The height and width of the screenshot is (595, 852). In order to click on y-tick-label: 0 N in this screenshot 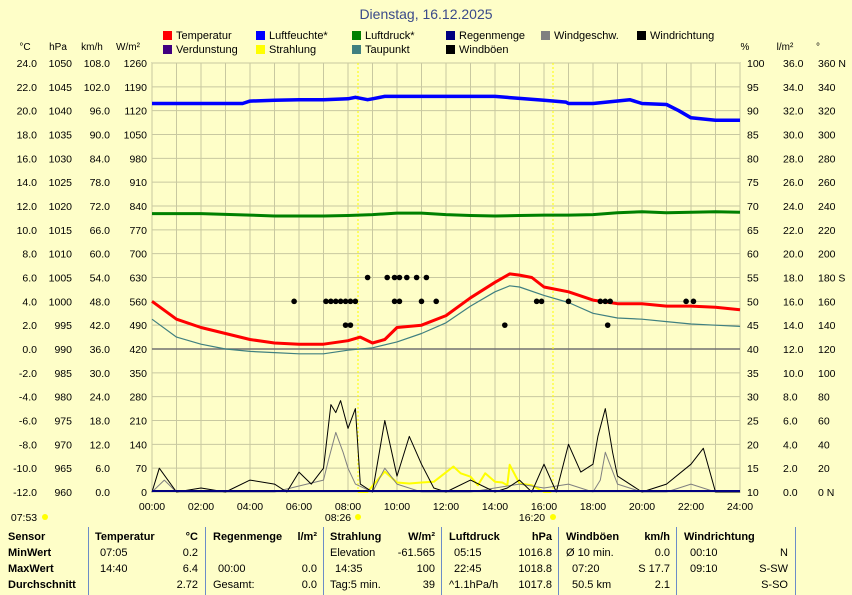, I will do `click(826, 493)`.